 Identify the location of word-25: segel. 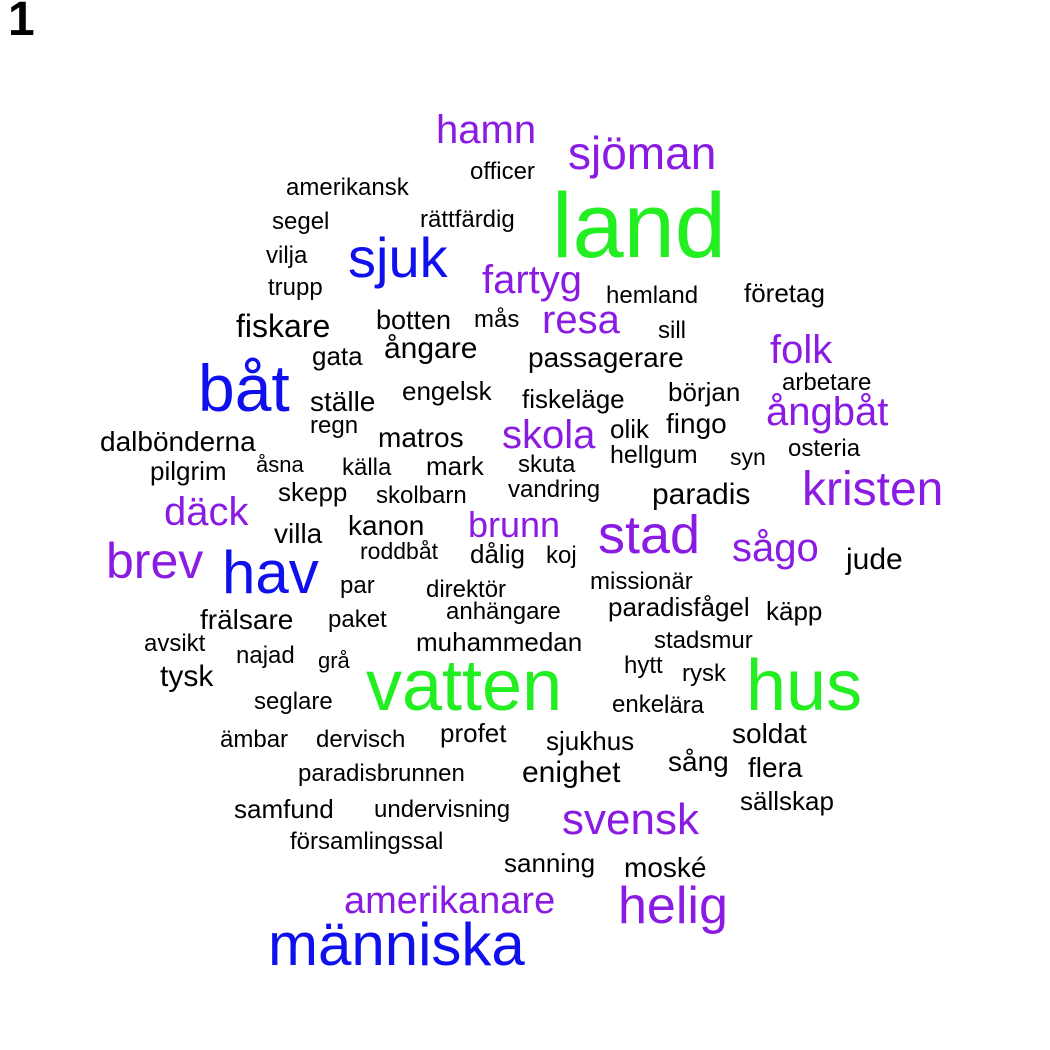
(301, 221).